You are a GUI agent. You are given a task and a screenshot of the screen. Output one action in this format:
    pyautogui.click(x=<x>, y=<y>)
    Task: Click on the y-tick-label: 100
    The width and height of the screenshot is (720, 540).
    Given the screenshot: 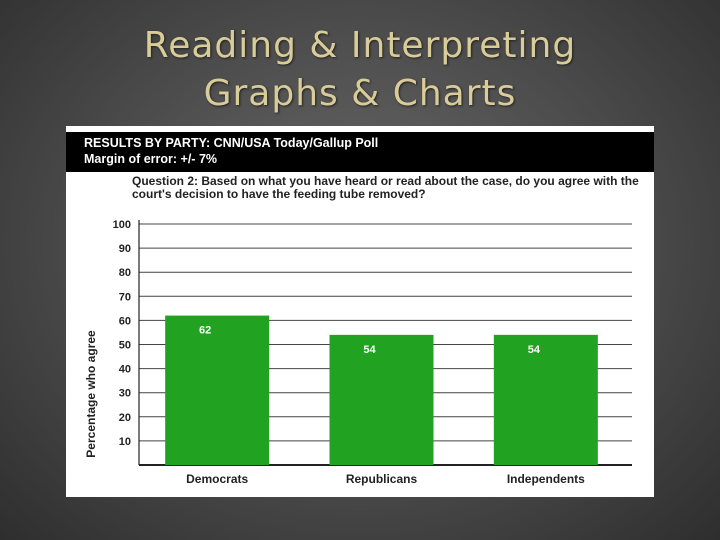 What is the action you would take?
    pyautogui.click(x=122, y=225)
    